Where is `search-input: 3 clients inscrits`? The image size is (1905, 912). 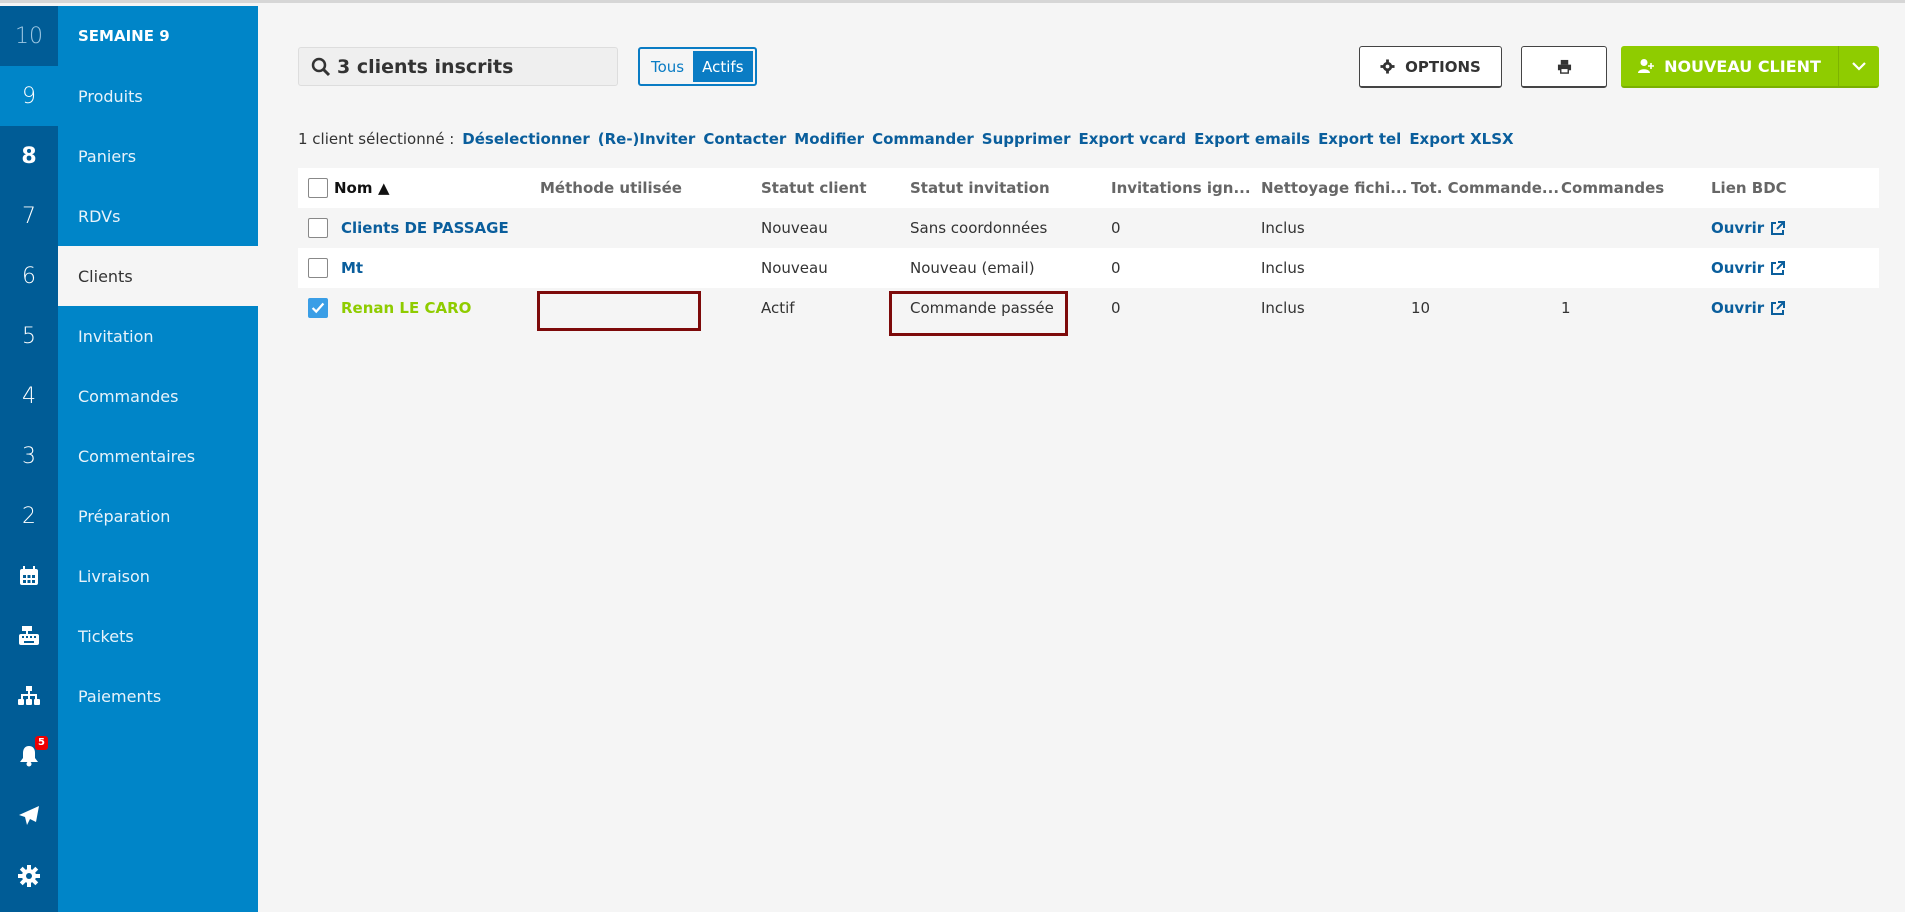
search-input: 3 clients inscrits is located at coordinates (458, 66).